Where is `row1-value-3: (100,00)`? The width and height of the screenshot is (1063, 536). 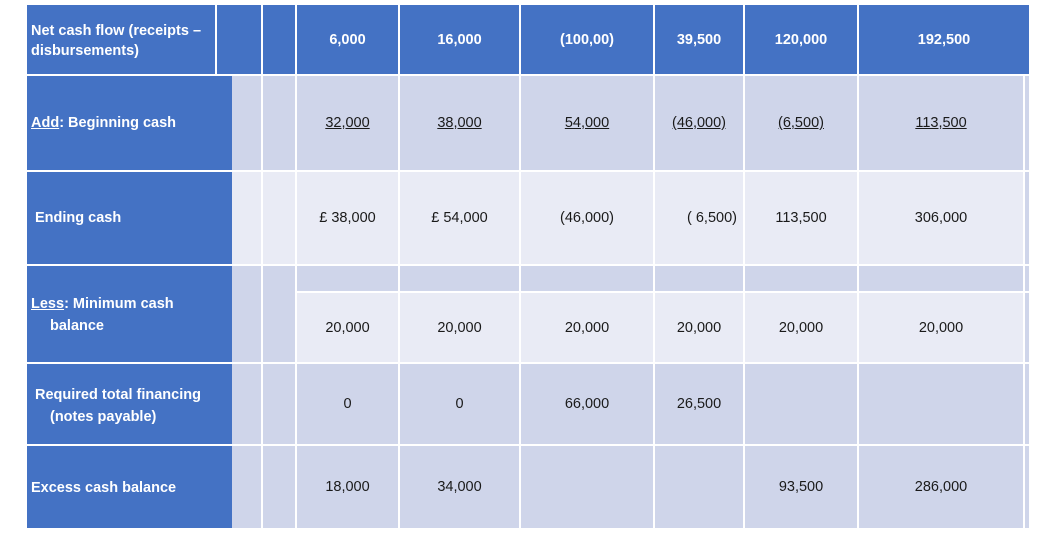
row1-value-3: (100,00) is located at coordinates (586, 39).